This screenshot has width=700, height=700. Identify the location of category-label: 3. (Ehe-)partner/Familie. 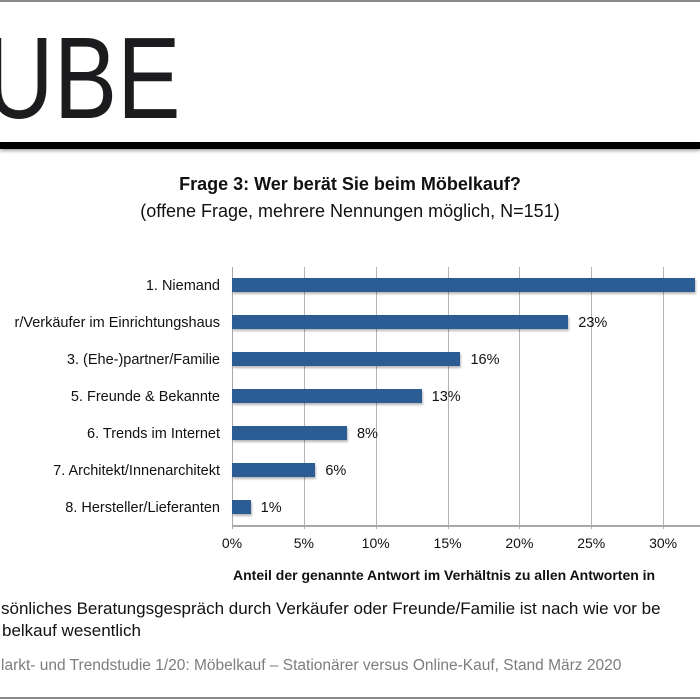
(143, 360).